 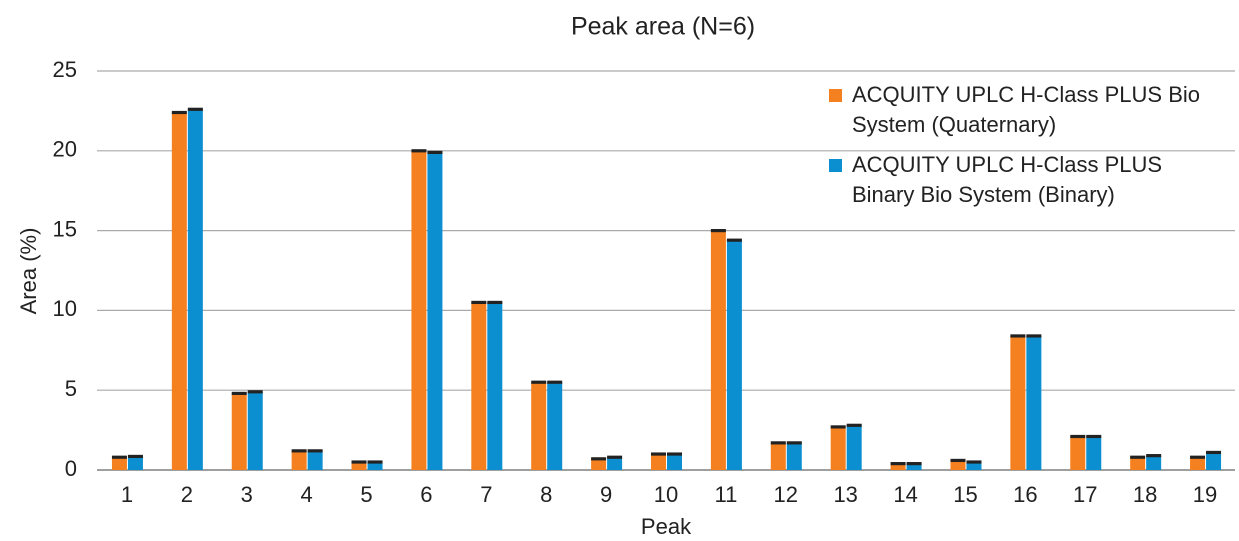 What do you see at coordinates (546, 494) in the screenshot?
I see `x-tick-label: 8` at bounding box center [546, 494].